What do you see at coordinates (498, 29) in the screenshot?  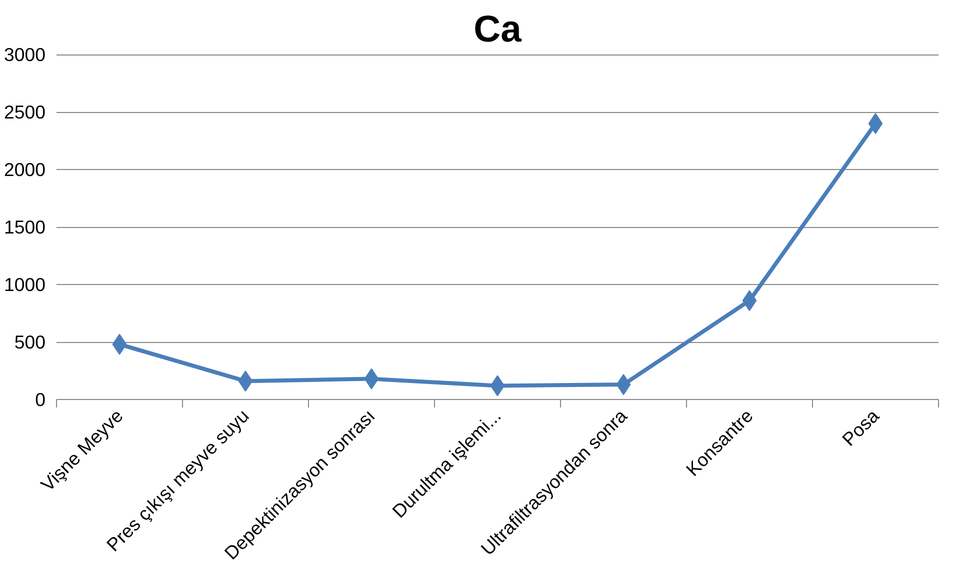 I see `chart-title: Ca` at bounding box center [498, 29].